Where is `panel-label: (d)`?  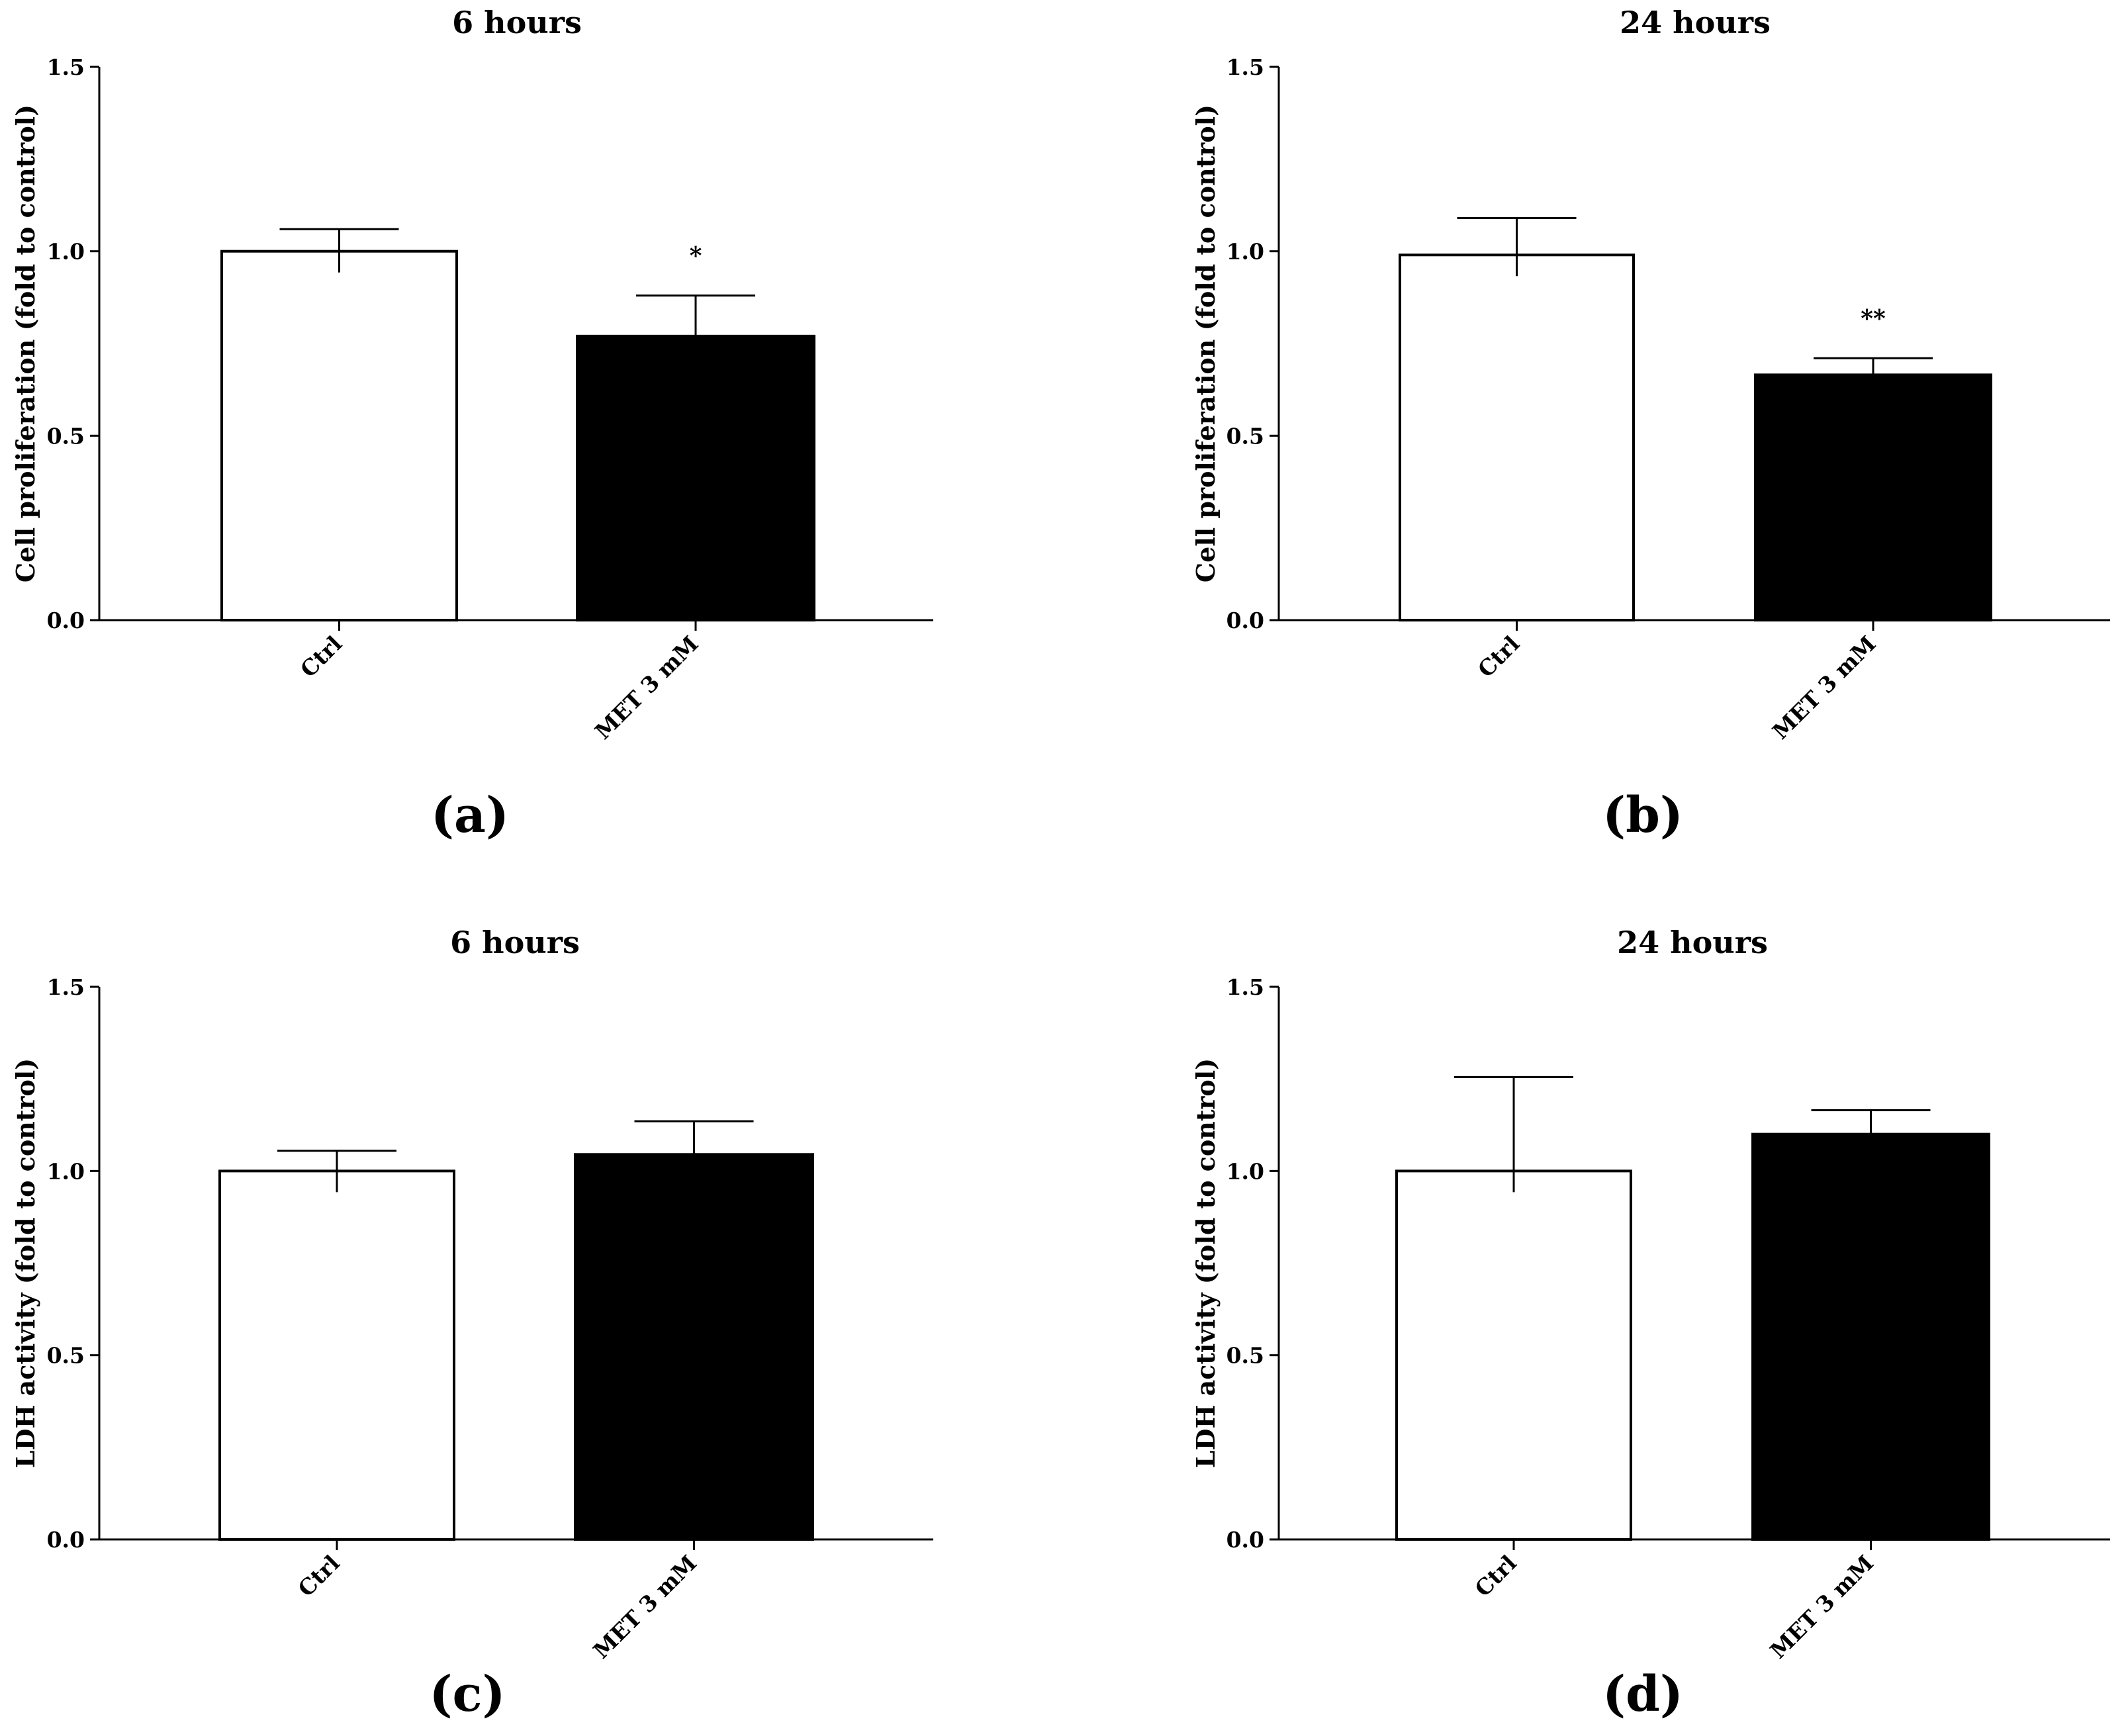
panel-label: (d) is located at coordinates (1642, 1694).